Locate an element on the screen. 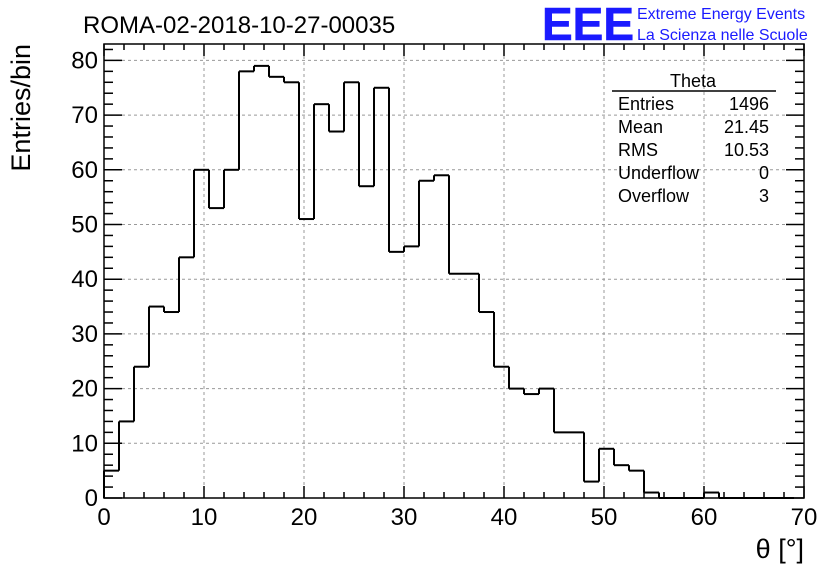 This screenshot has width=836, height=577. stats-label-overflow: Overflow is located at coordinates (654, 196).